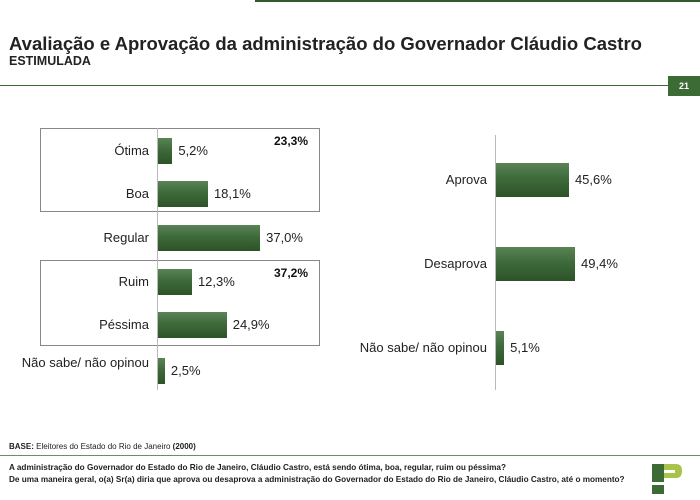 This screenshot has height=500, width=700. I want to click on bar-boa, so click(183, 194).